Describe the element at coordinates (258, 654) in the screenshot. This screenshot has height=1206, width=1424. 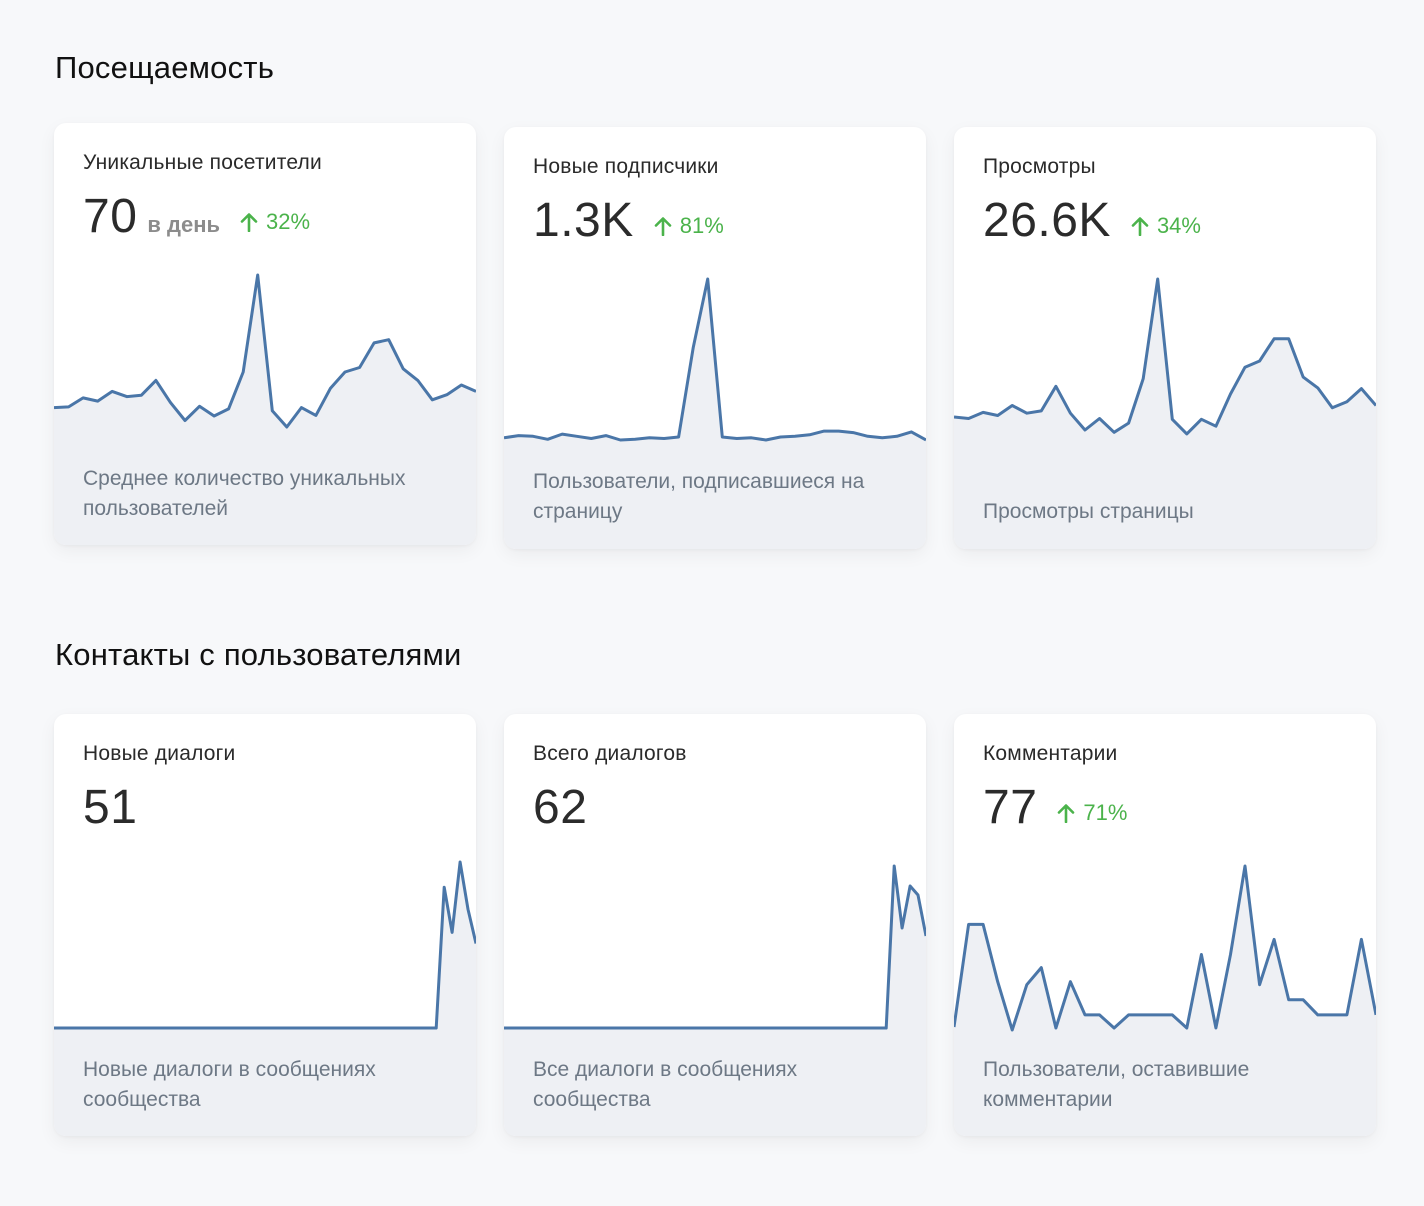
I see `section-title-contacts: Контакты с пользователями` at that location.